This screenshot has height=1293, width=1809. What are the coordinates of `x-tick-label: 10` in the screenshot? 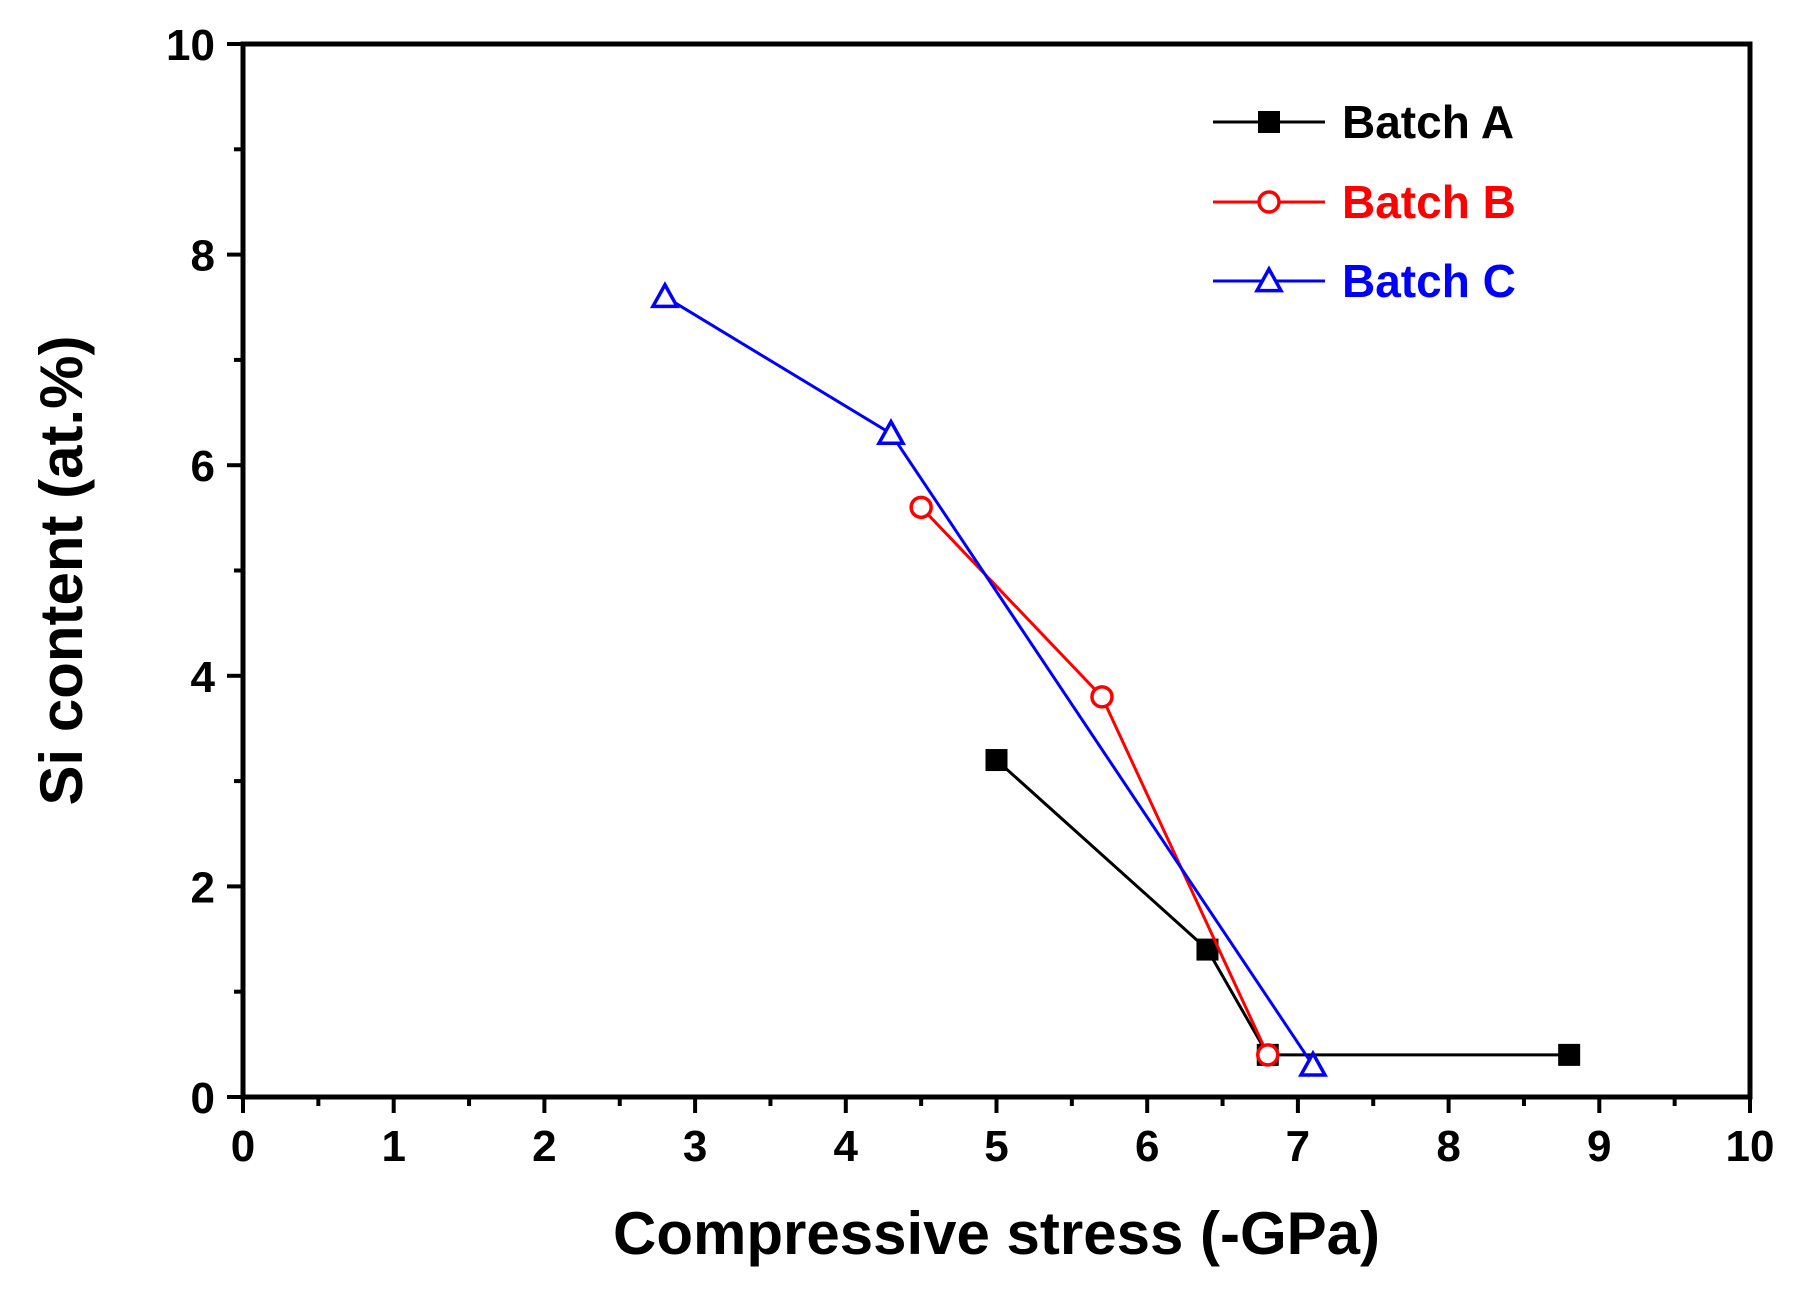 It's located at (1750, 1146).